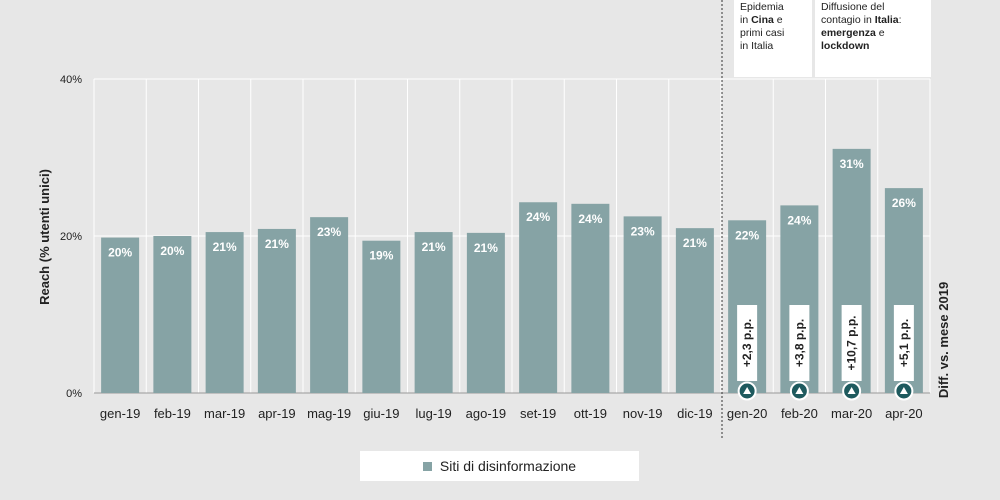  I want to click on bar-value-label: 31%, so click(852, 164).